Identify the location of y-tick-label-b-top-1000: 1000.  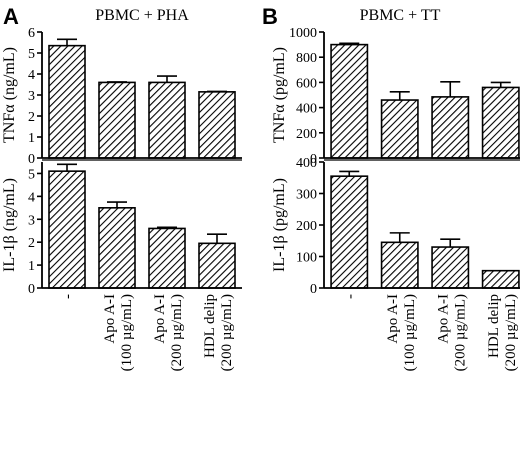
(303, 33).